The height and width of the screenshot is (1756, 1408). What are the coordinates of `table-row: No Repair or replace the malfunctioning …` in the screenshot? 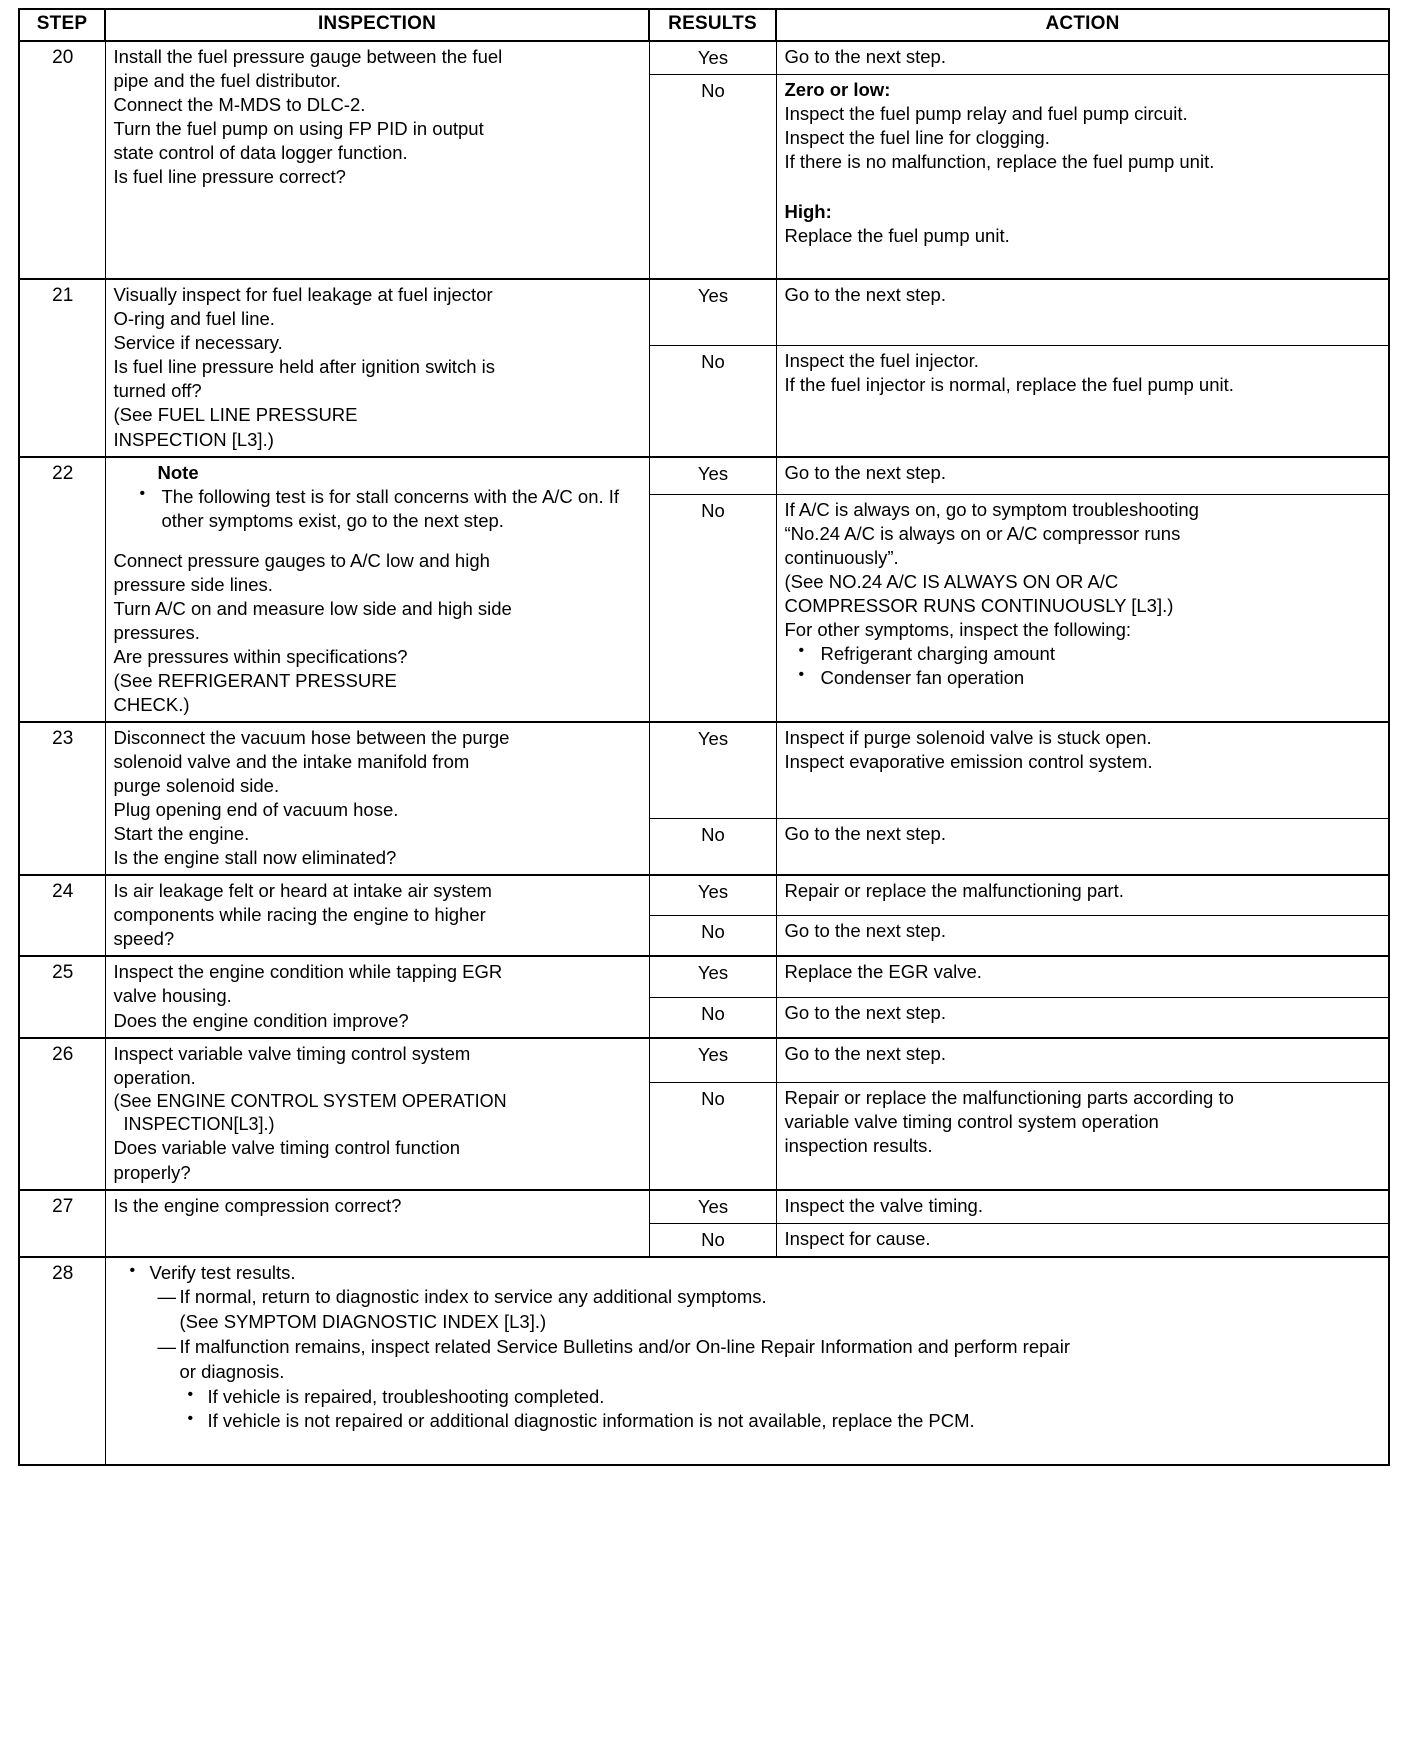 It's located at (704, 1136).